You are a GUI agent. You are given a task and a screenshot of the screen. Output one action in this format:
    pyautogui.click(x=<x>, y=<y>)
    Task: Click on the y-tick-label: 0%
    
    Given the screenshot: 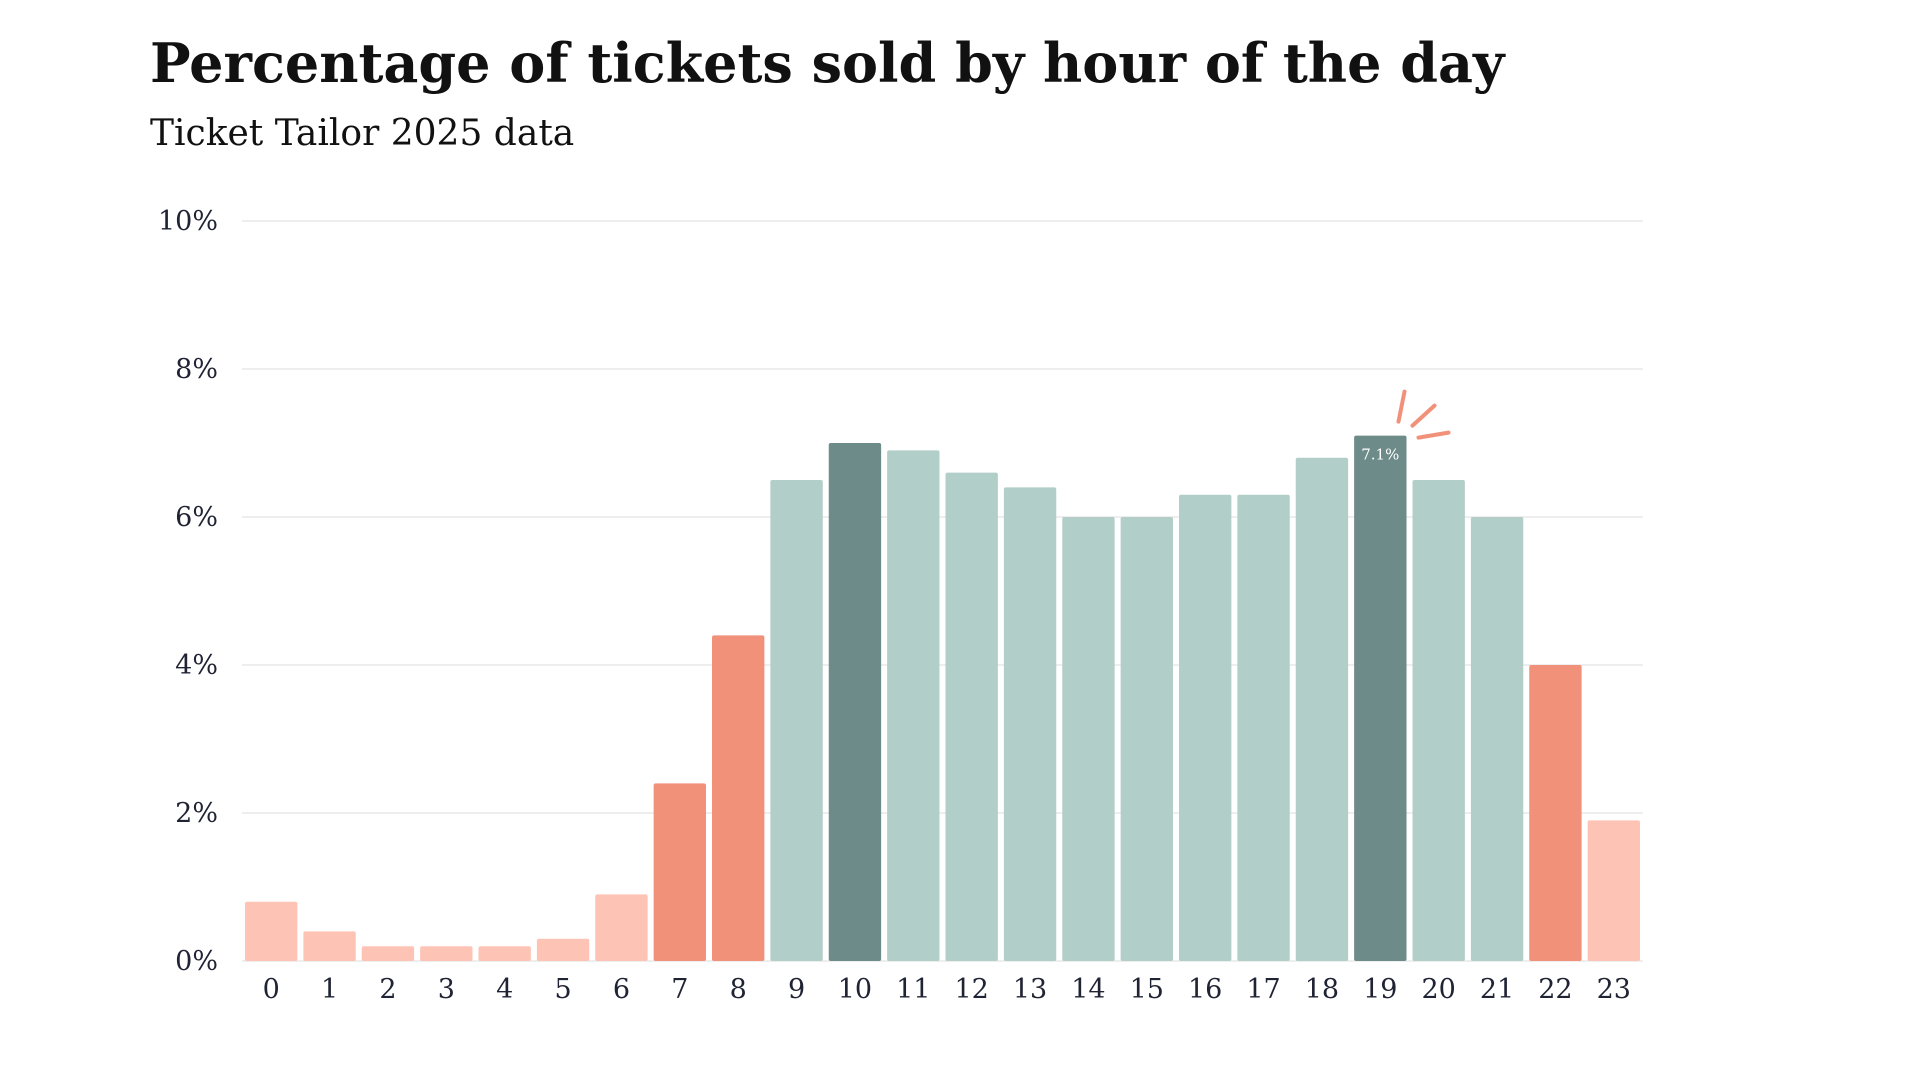 What is the action you would take?
    pyautogui.click(x=196, y=961)
    